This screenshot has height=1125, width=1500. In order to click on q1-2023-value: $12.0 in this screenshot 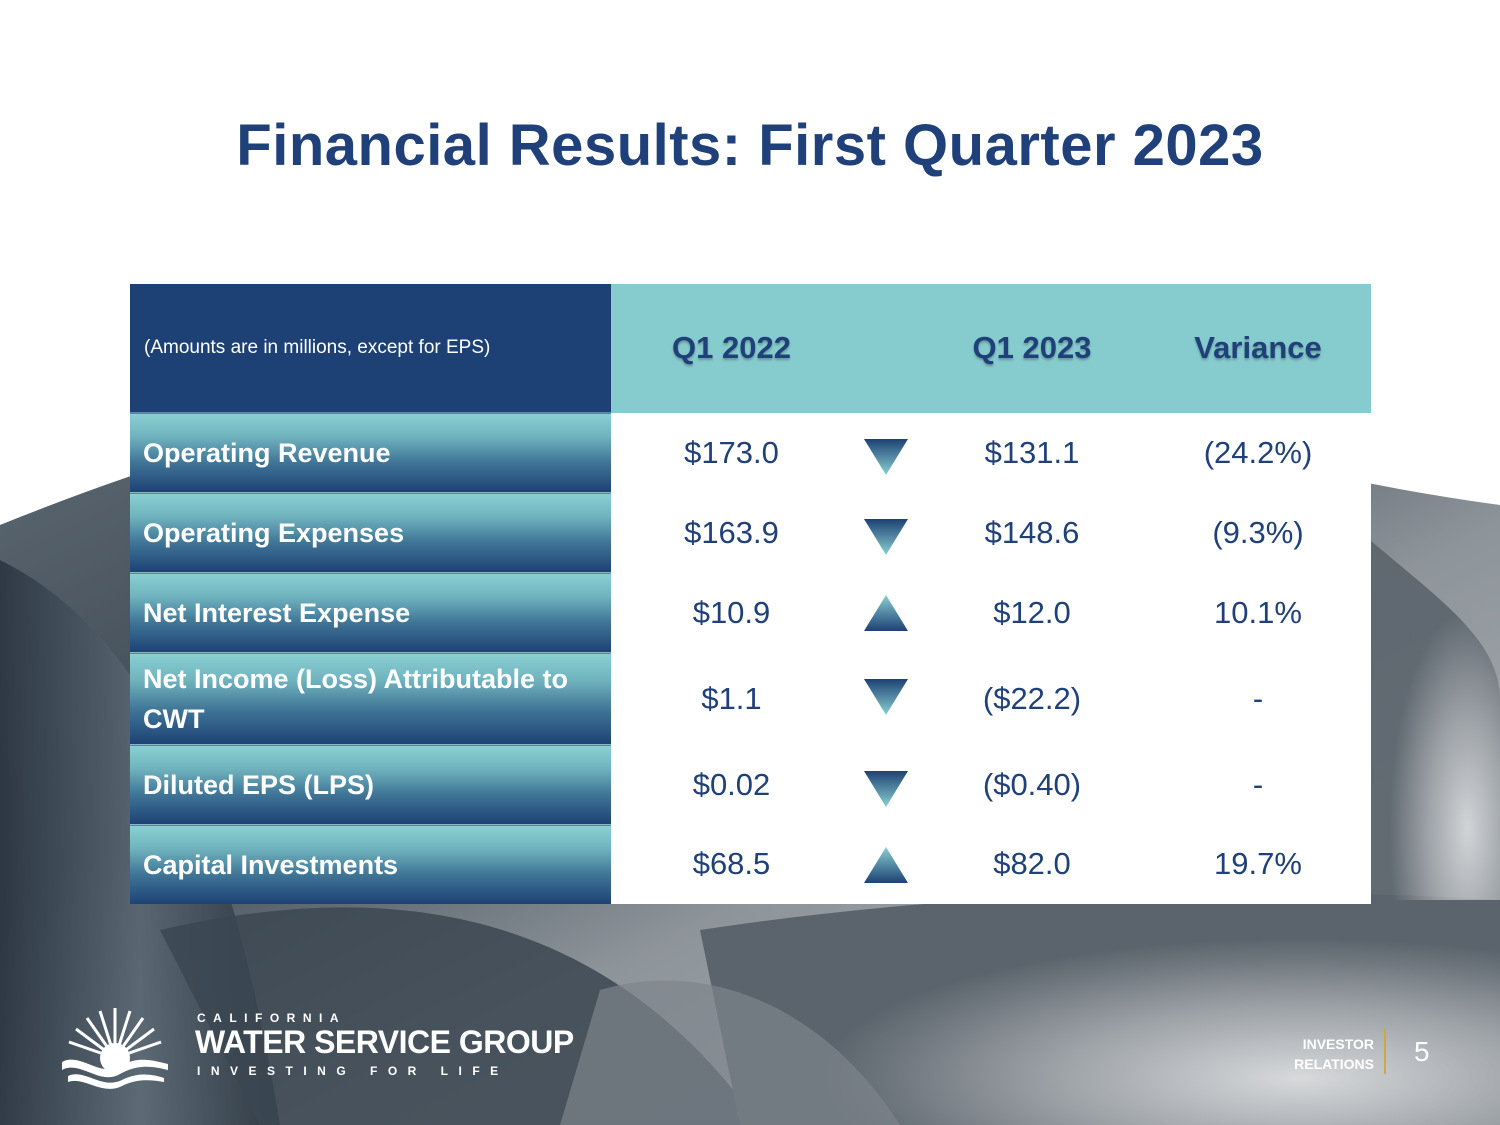, I will do `click(1032, 612)`.